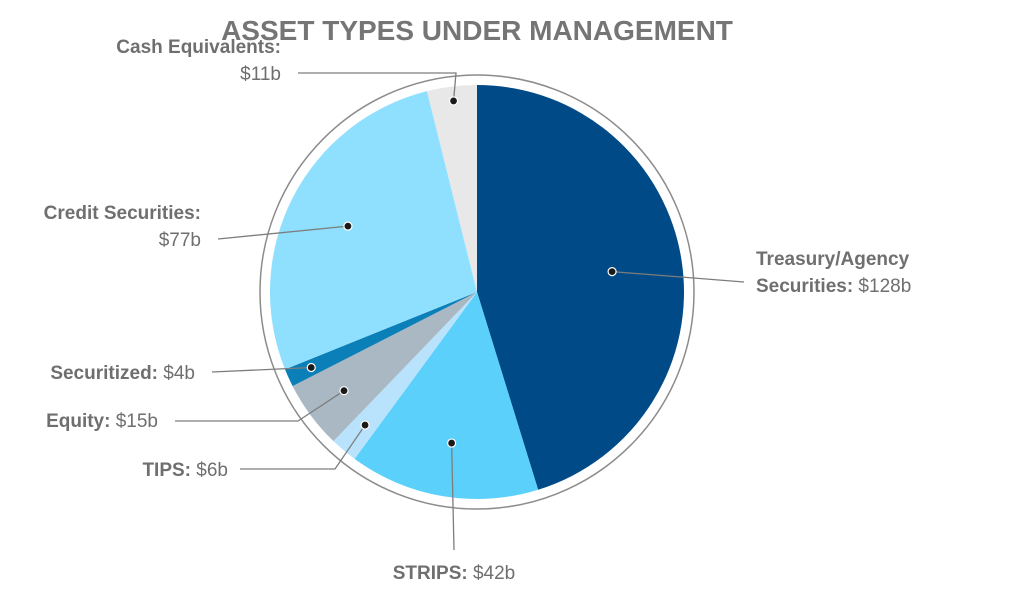 This screenshot has height=599, width=1024. Describe the element at coordinates (365, 425) in the screenshot. I see `label-dot-tips` at that location.